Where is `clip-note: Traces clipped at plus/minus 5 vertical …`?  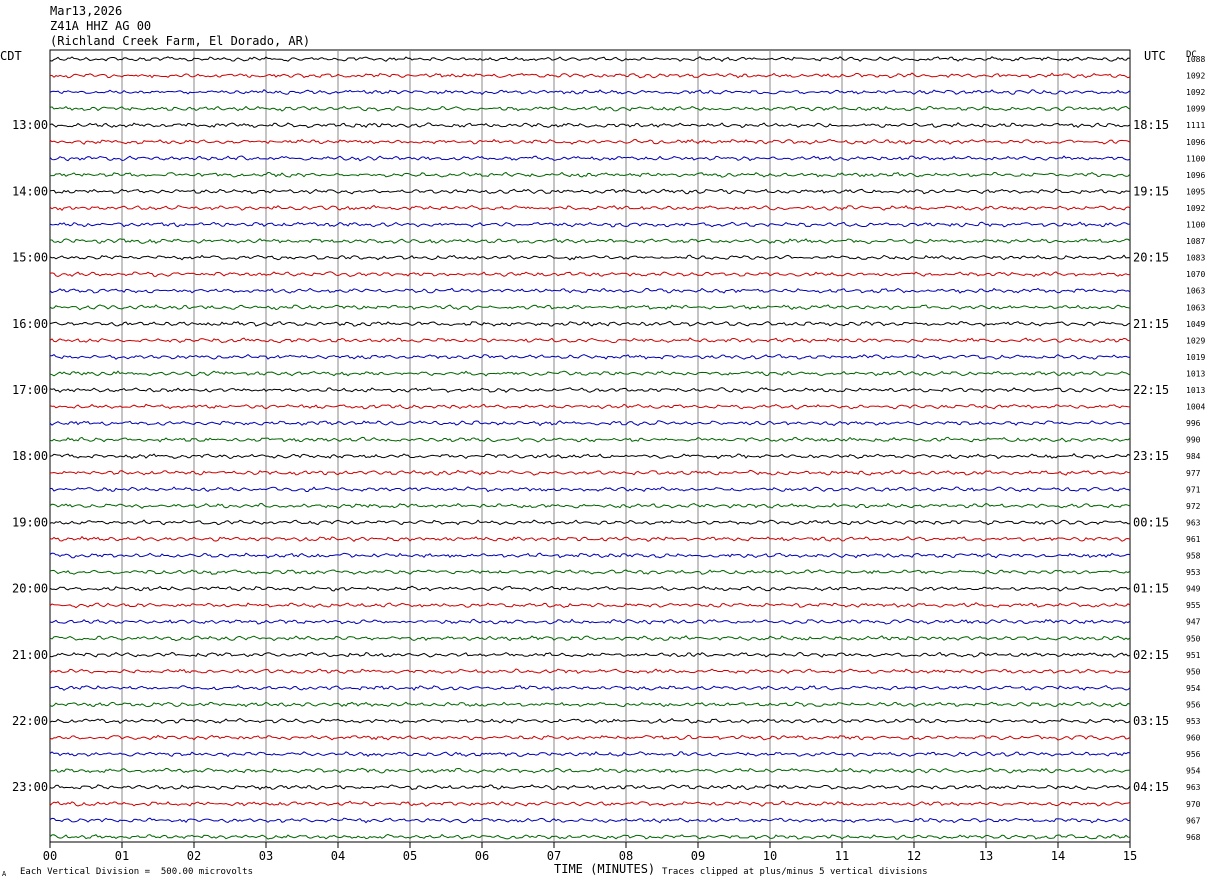
clip-note: Traces clipped at plus/minus 5 vertical … is located at coordinates (795, 872).